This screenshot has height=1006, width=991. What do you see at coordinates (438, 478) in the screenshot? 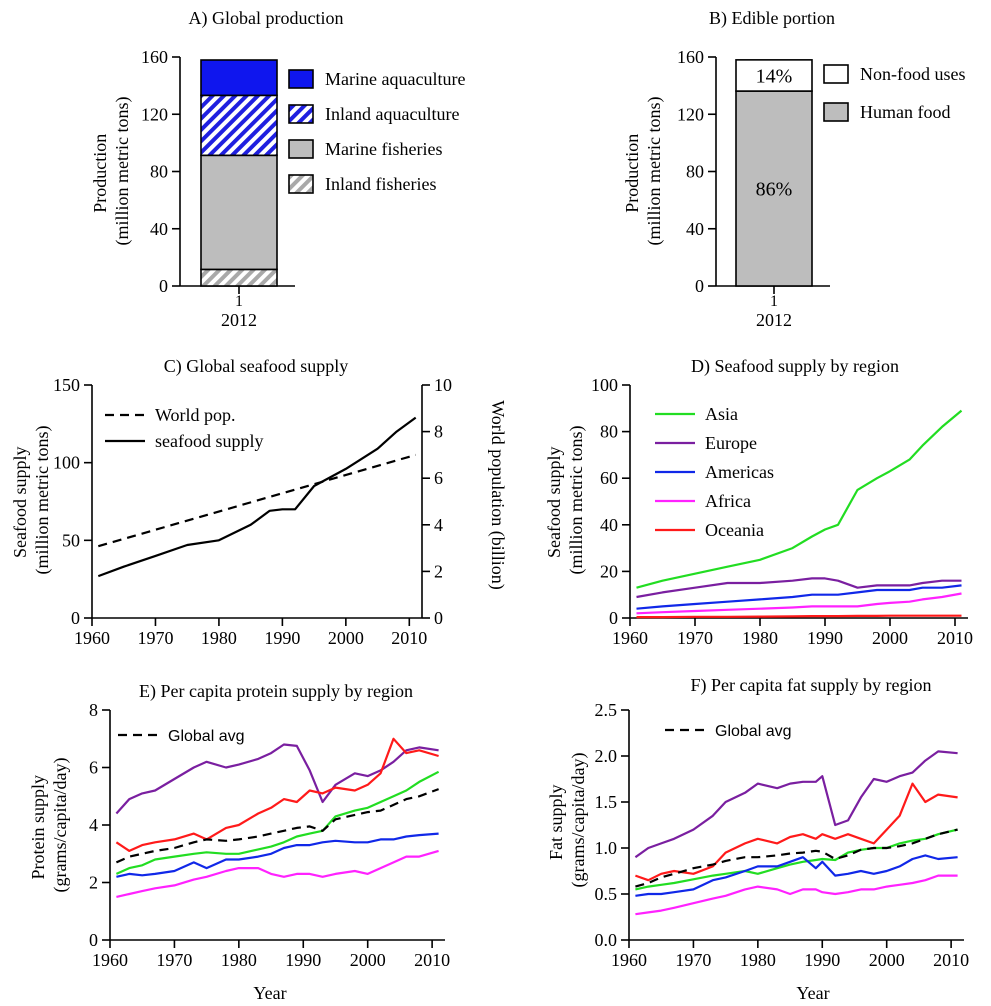
I see `y-right-tick-label: 6` at bounding box center [438, 478].